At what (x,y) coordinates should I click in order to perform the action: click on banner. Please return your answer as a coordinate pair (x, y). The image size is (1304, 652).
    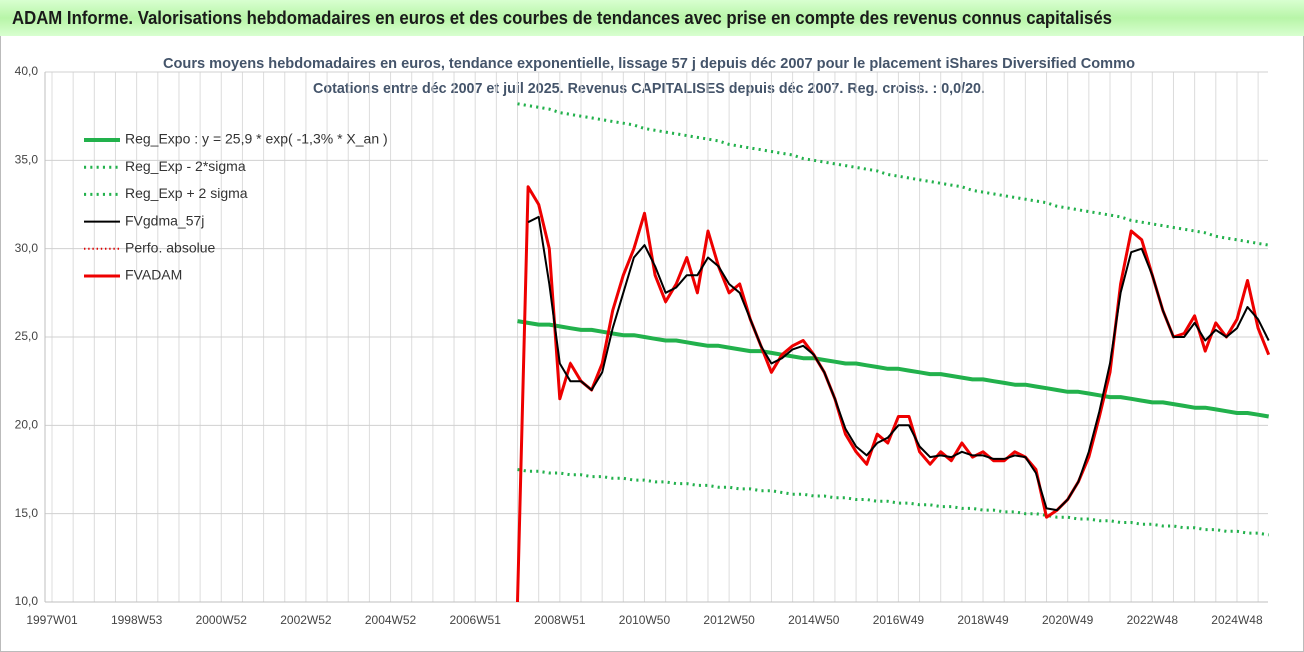
    Looking at the image, I should click on (652, 18).